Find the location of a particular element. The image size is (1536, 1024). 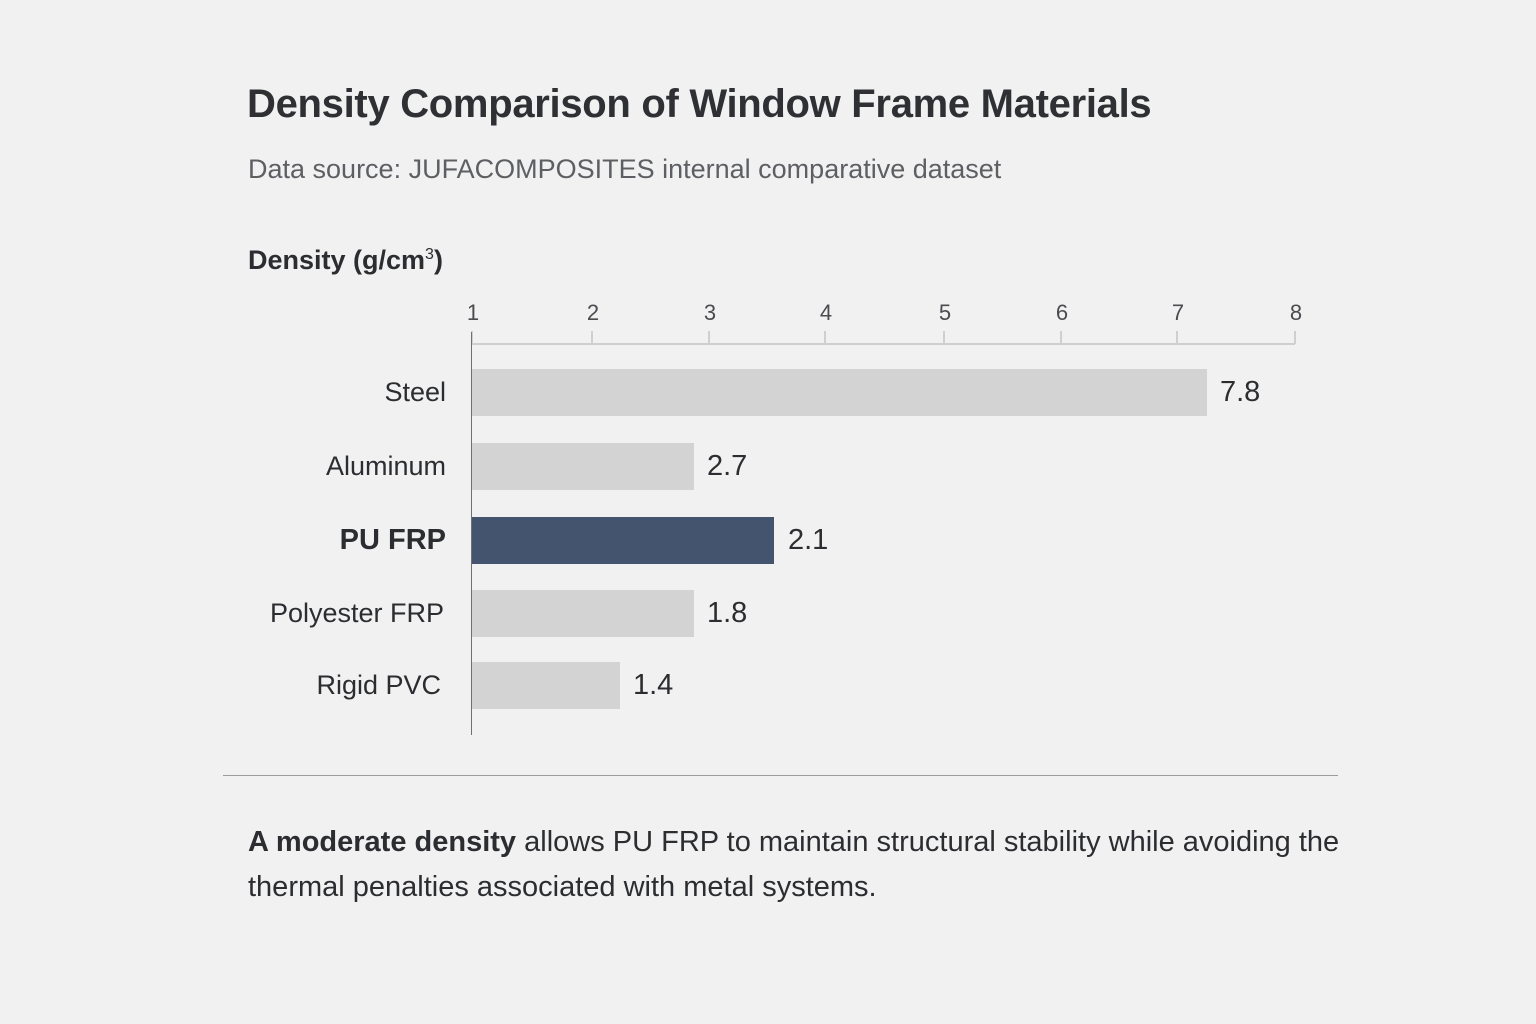

bar-steel is located at coordinates (839, 392).